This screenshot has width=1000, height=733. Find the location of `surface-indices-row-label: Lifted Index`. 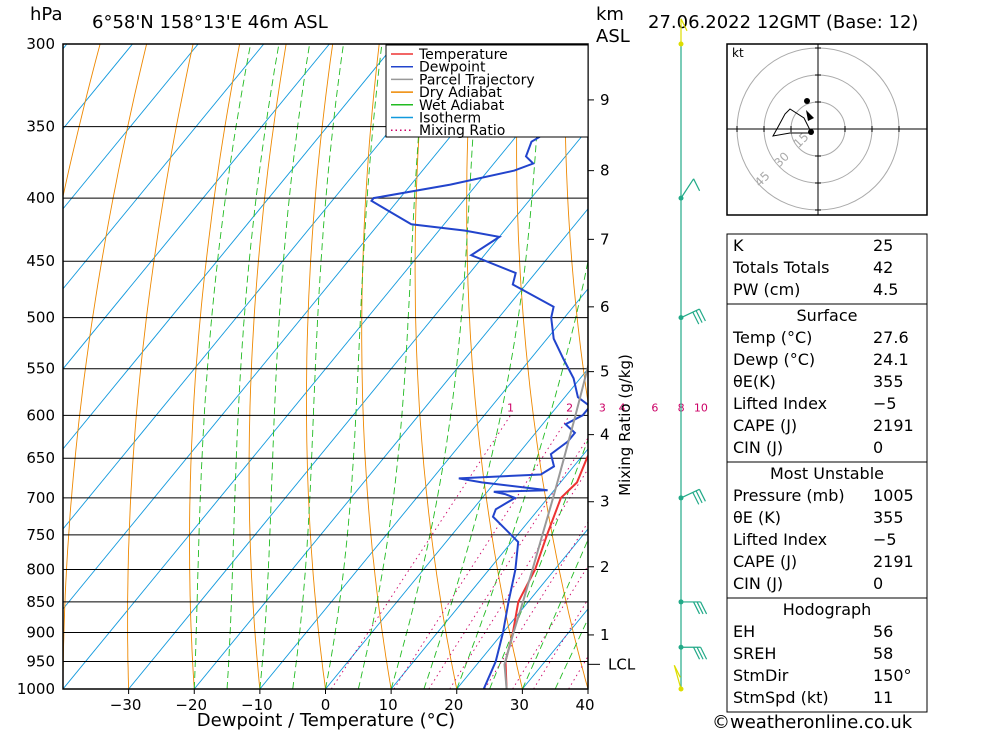

surface-indices-row-label: Lifted Index is located at coordinates (780, 403).